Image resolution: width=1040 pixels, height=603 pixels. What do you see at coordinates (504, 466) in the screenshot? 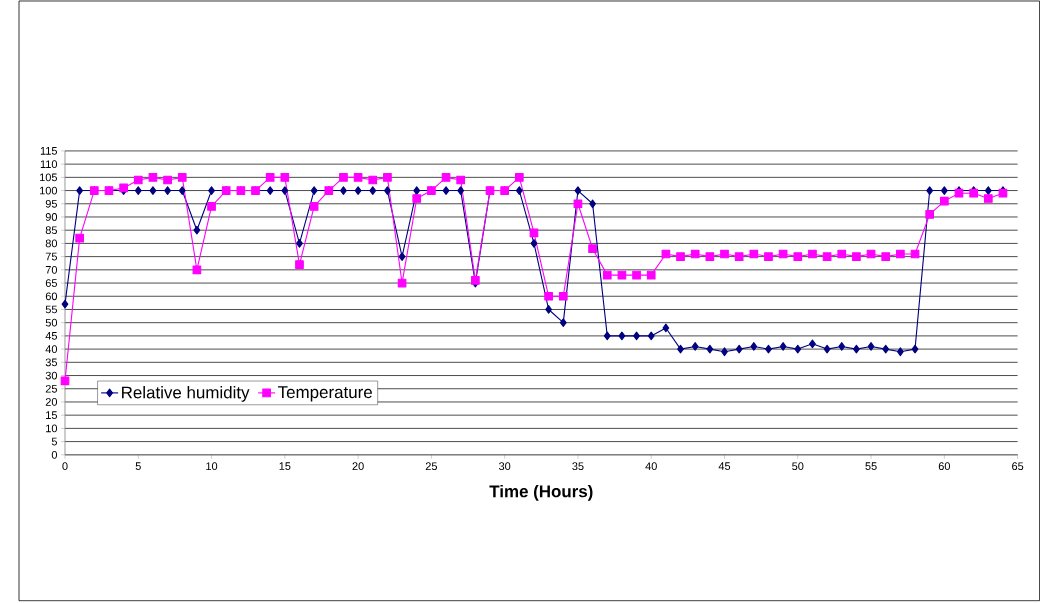
I see `x-tick-label: 30` at bounding box center [504, 466].